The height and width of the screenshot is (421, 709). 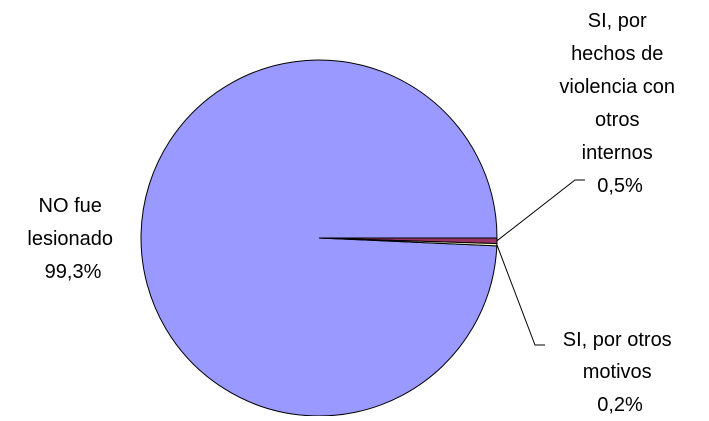 I want to click on slice-label-si-otros-motivos: SI, por otros motivos 0,2%, so click(x=620, y=372).